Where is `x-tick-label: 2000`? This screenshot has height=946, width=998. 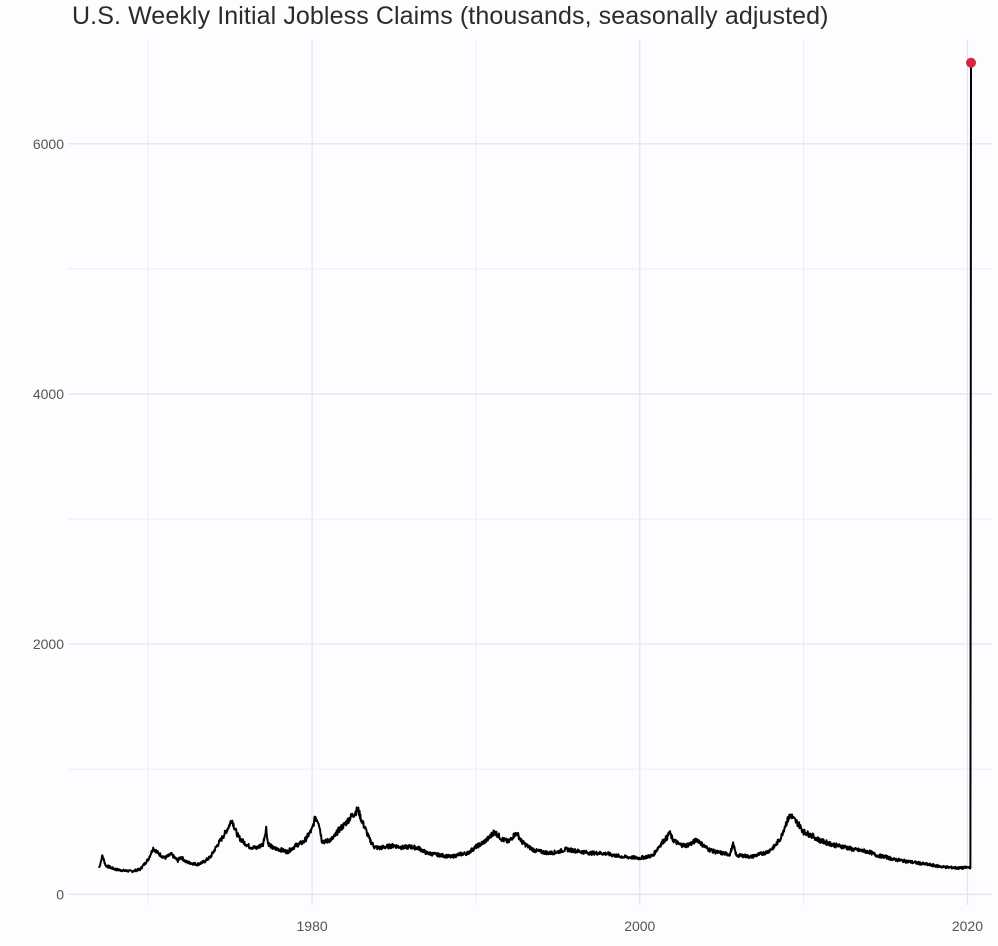 x-tick-label: 2000 is located at coordinates (639, 926).